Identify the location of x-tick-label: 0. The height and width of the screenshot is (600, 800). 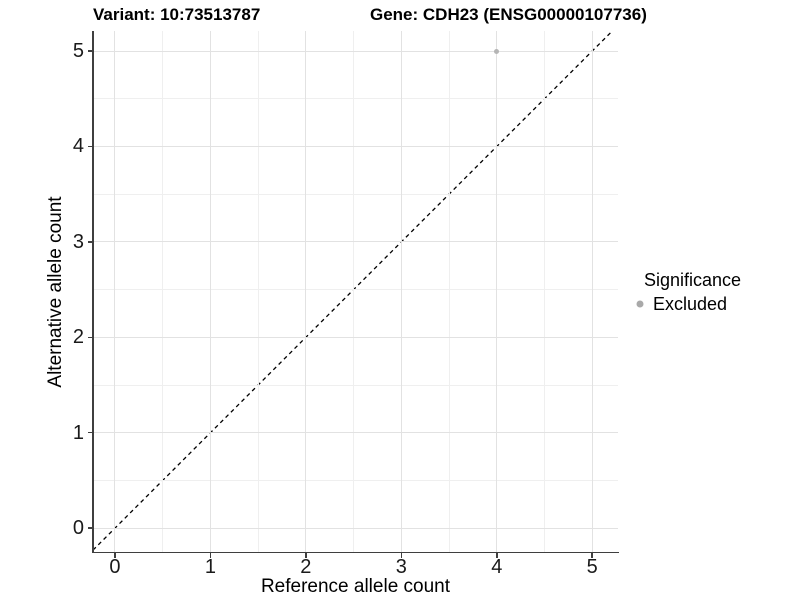
(115, 567).